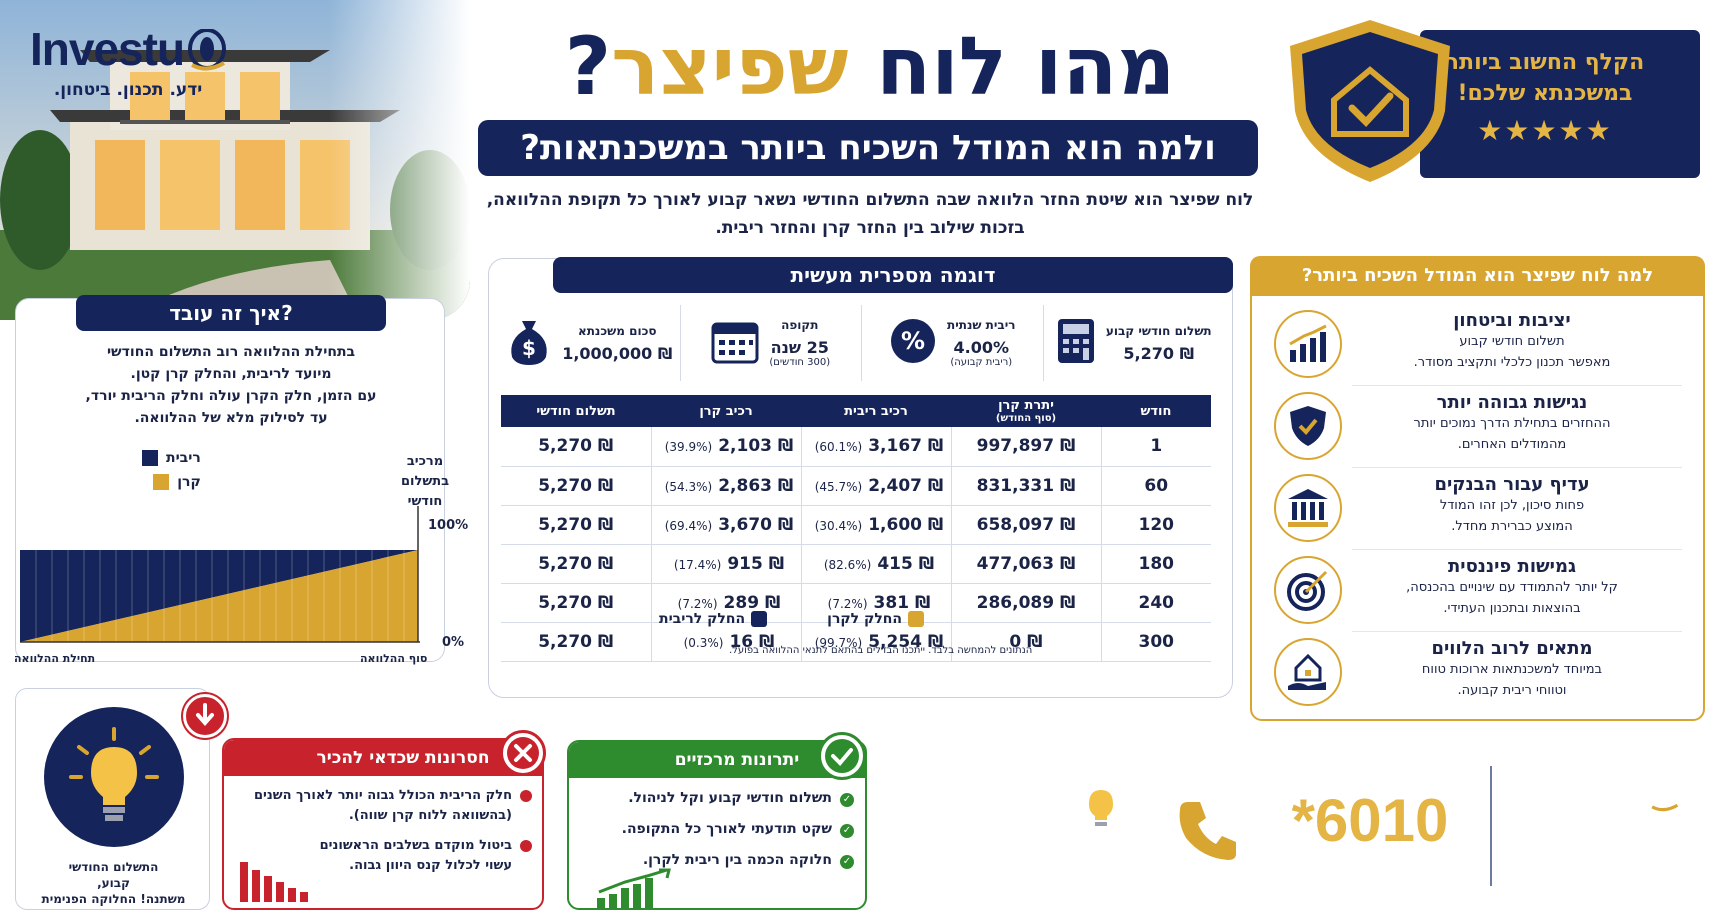  What do you see at coordinates (1512, 444) in the screenshot?
I see `why-item-desc: מהמודלים האחרים.` at bounding box center [1512, 444].